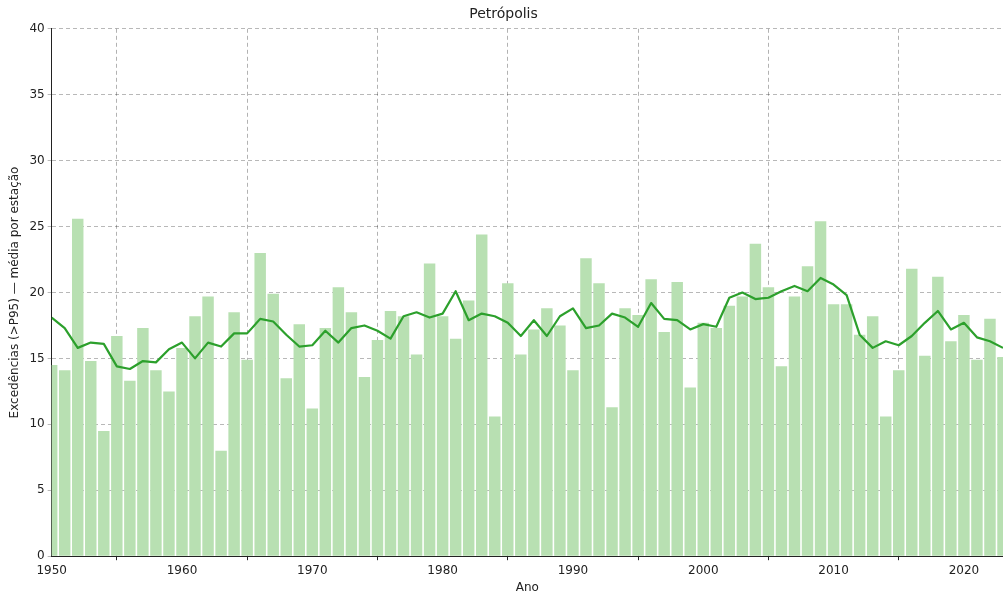 The image size is (1003, 599). Describe the element at coordinates (41, 489) in the screenshot. I see `y-tick-label: 5` at that location.